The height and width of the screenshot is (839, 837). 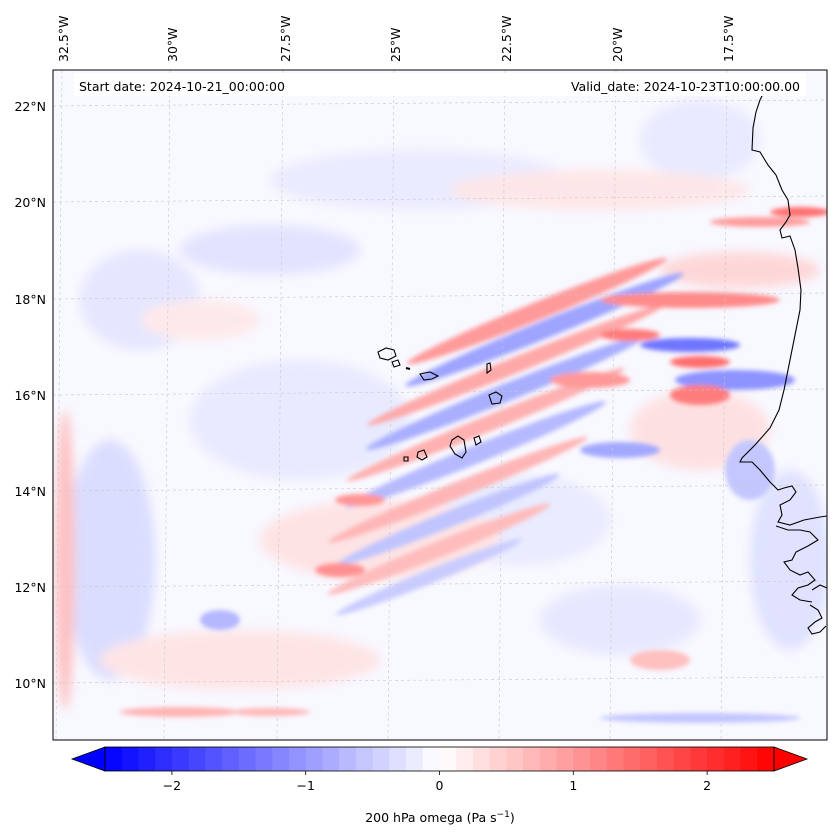 I want to click on header-background, so click(x=440, y=84).